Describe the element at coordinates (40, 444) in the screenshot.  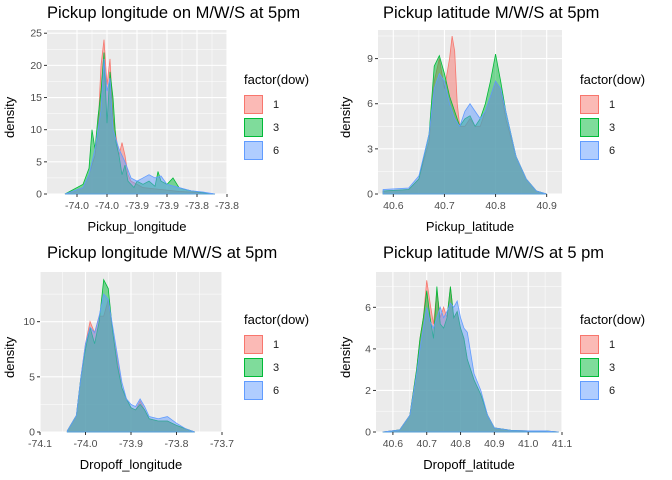
I see `x-tick-label: -74.1` at that location.